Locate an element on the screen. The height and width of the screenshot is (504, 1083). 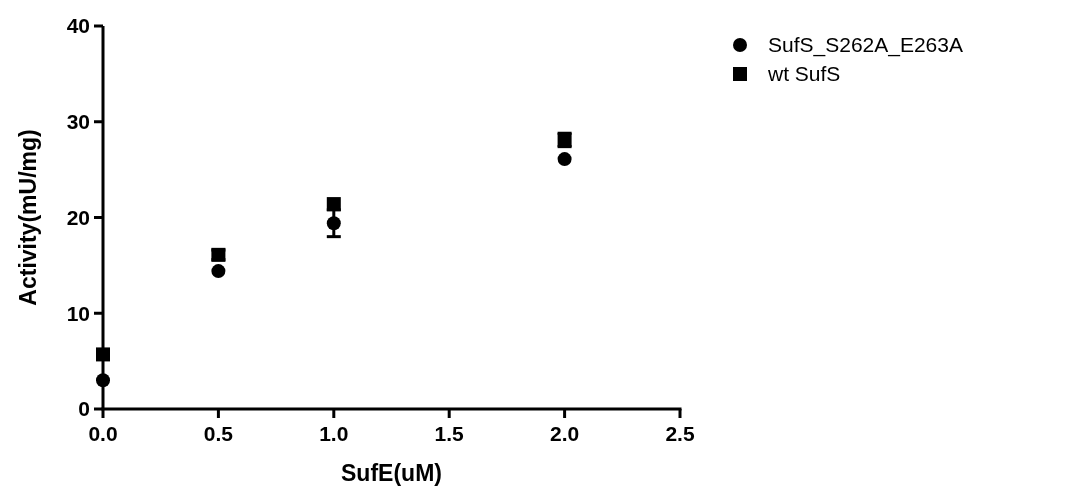
legend-label: wt SufS is located at coordinates (804, 74).